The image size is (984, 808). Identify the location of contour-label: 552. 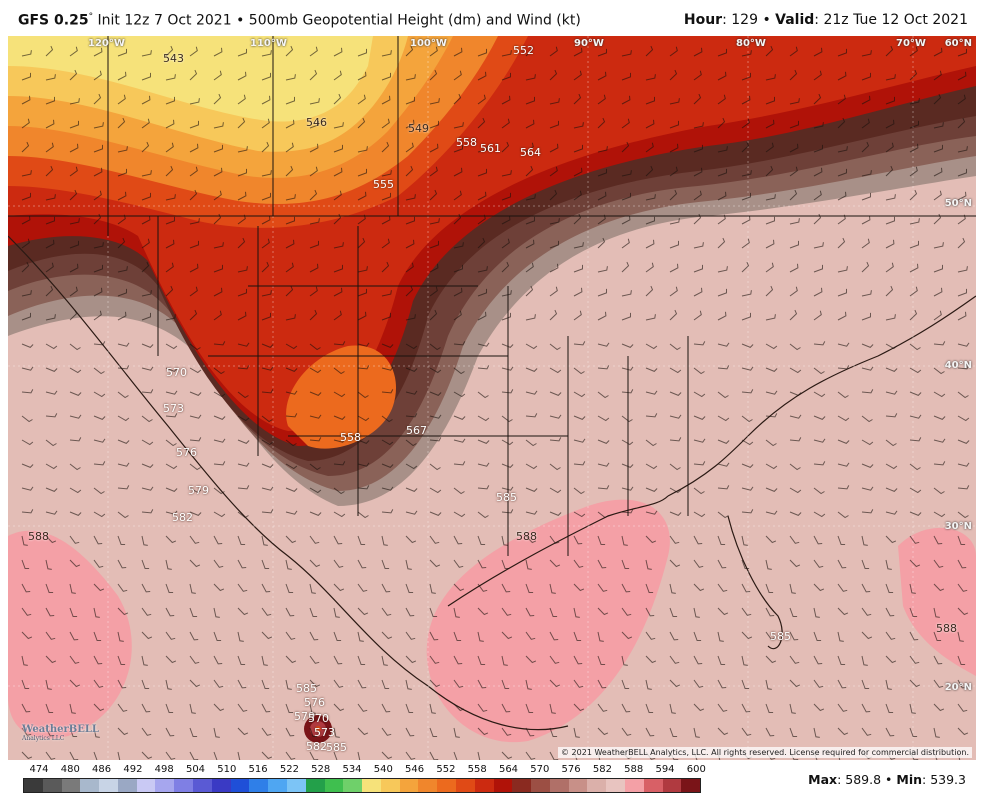
(523, 50).